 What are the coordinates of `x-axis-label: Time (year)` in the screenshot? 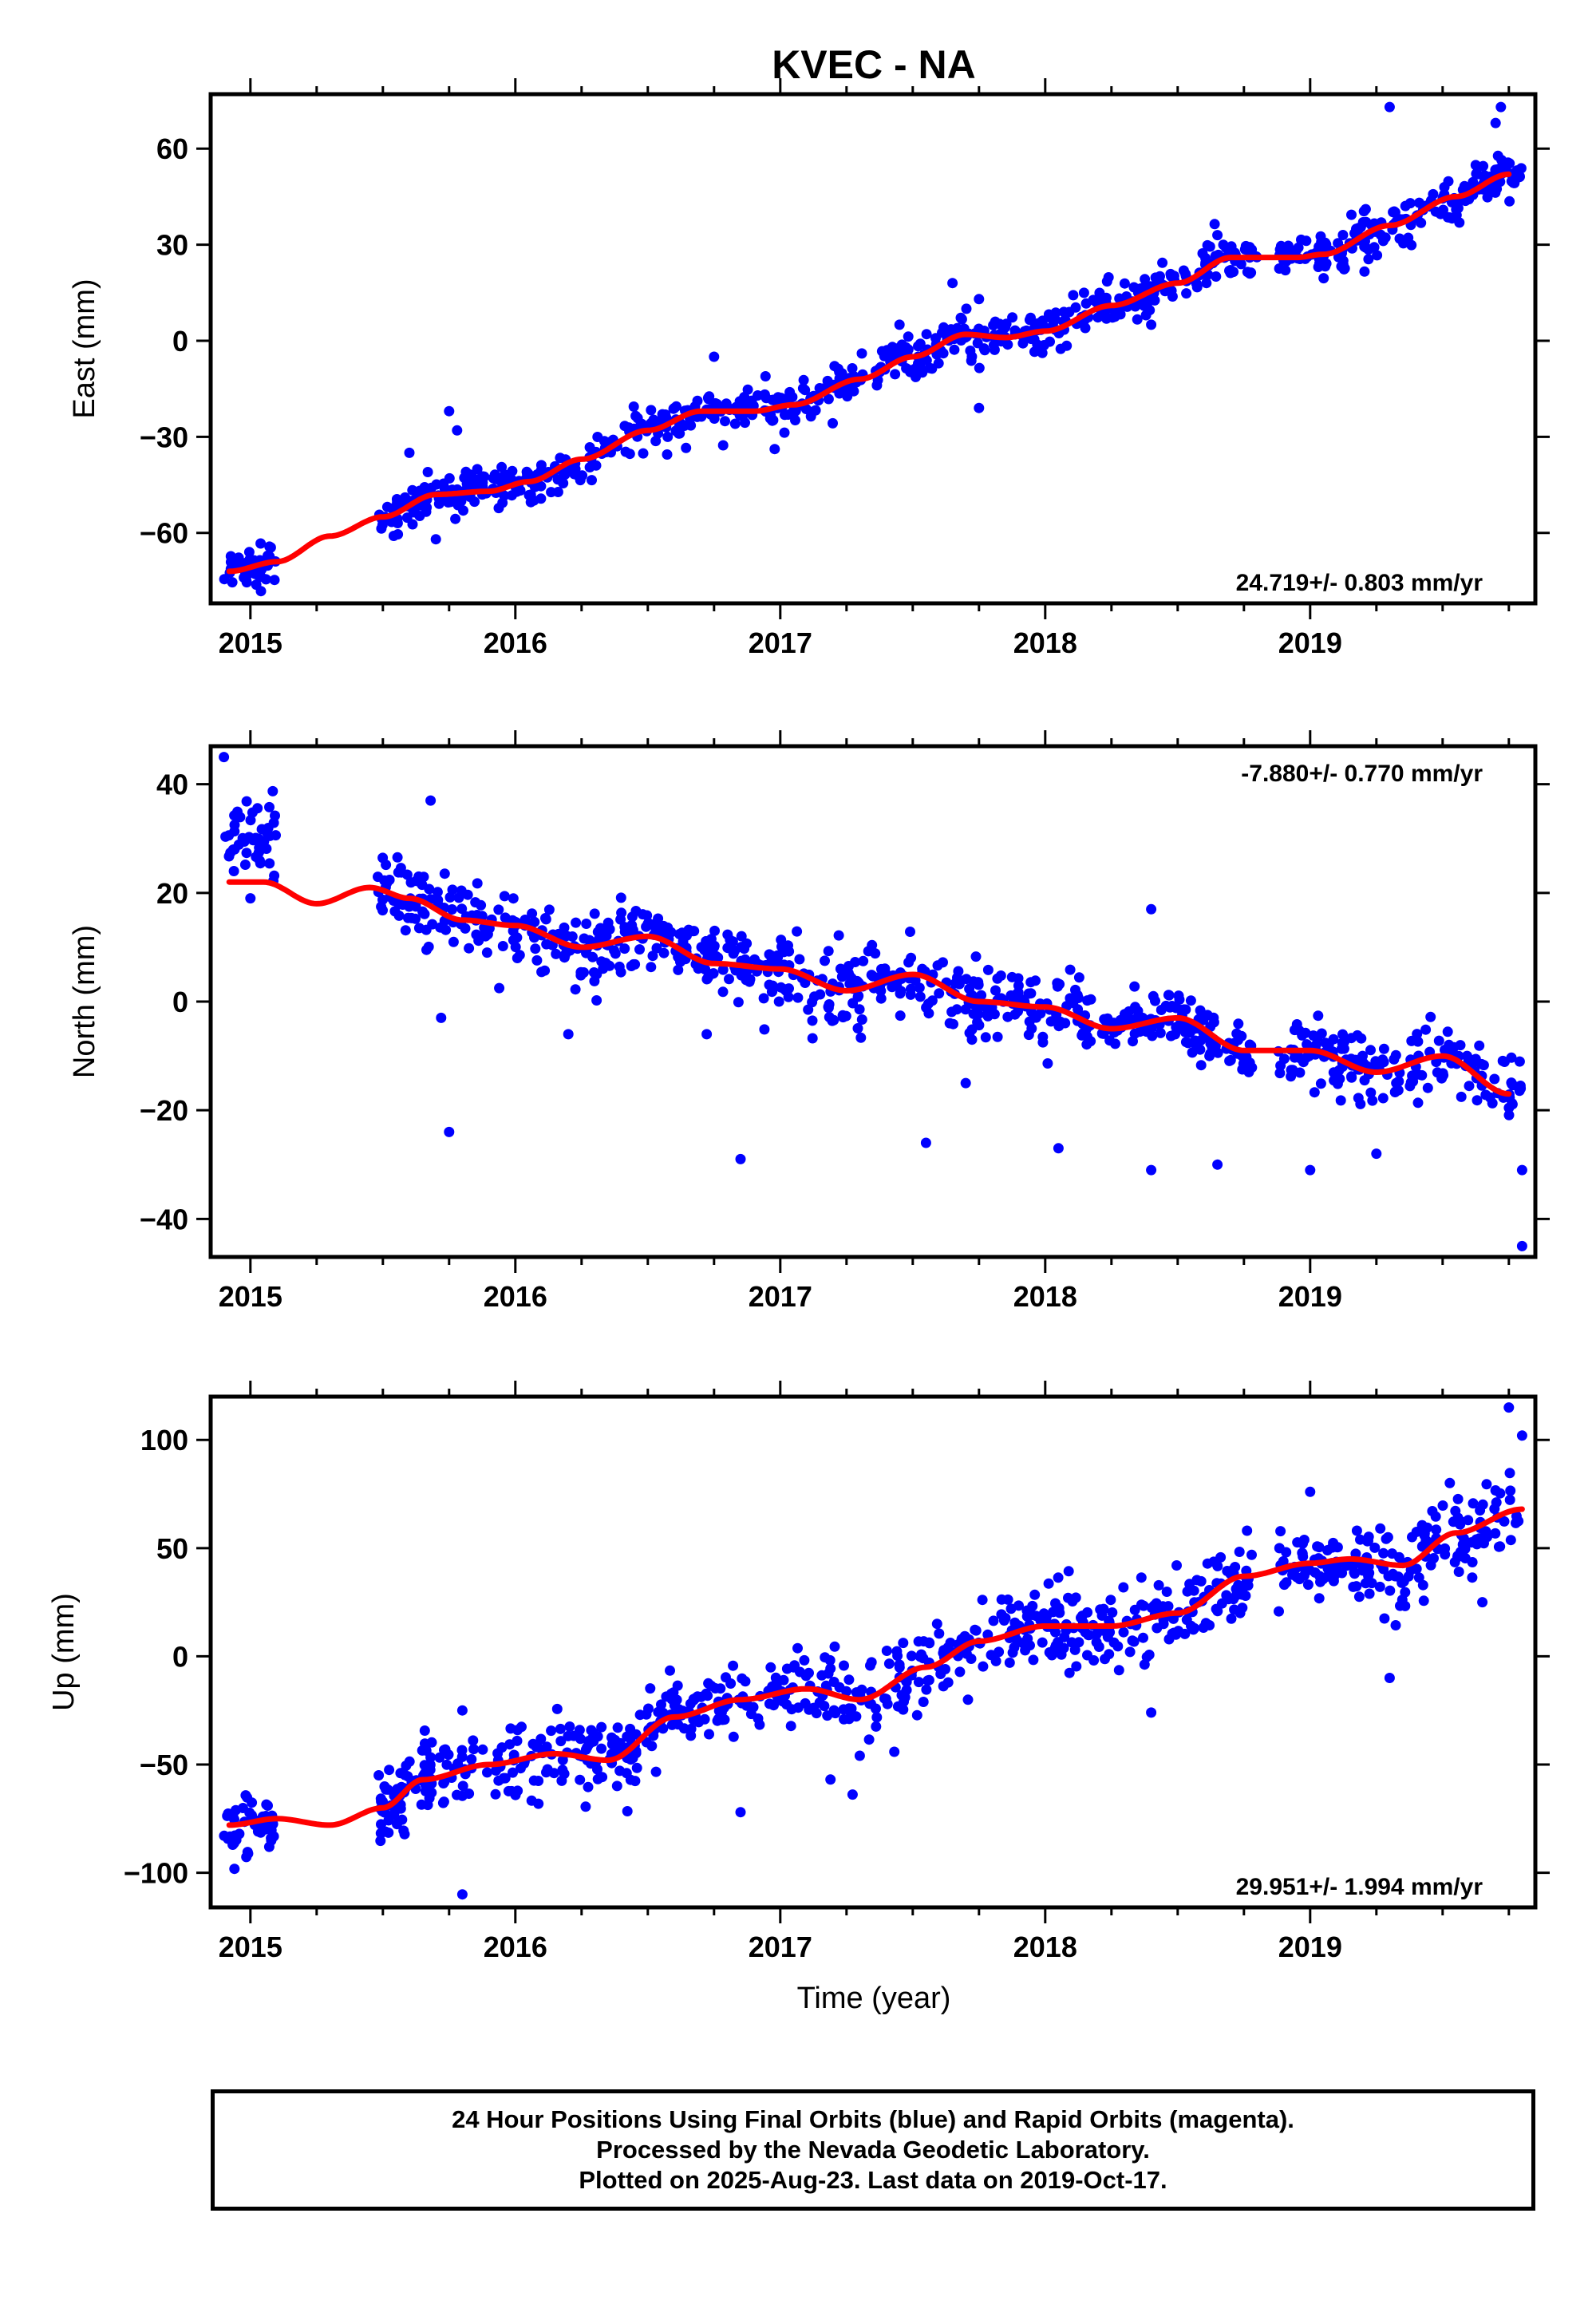 It's located at (874, 1998).